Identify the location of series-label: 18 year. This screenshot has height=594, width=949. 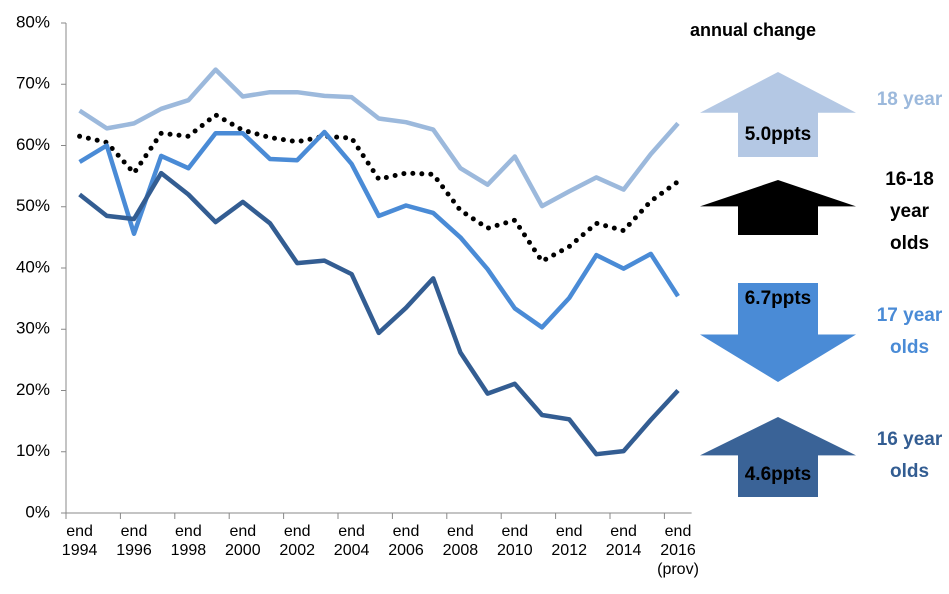
(909, 99).